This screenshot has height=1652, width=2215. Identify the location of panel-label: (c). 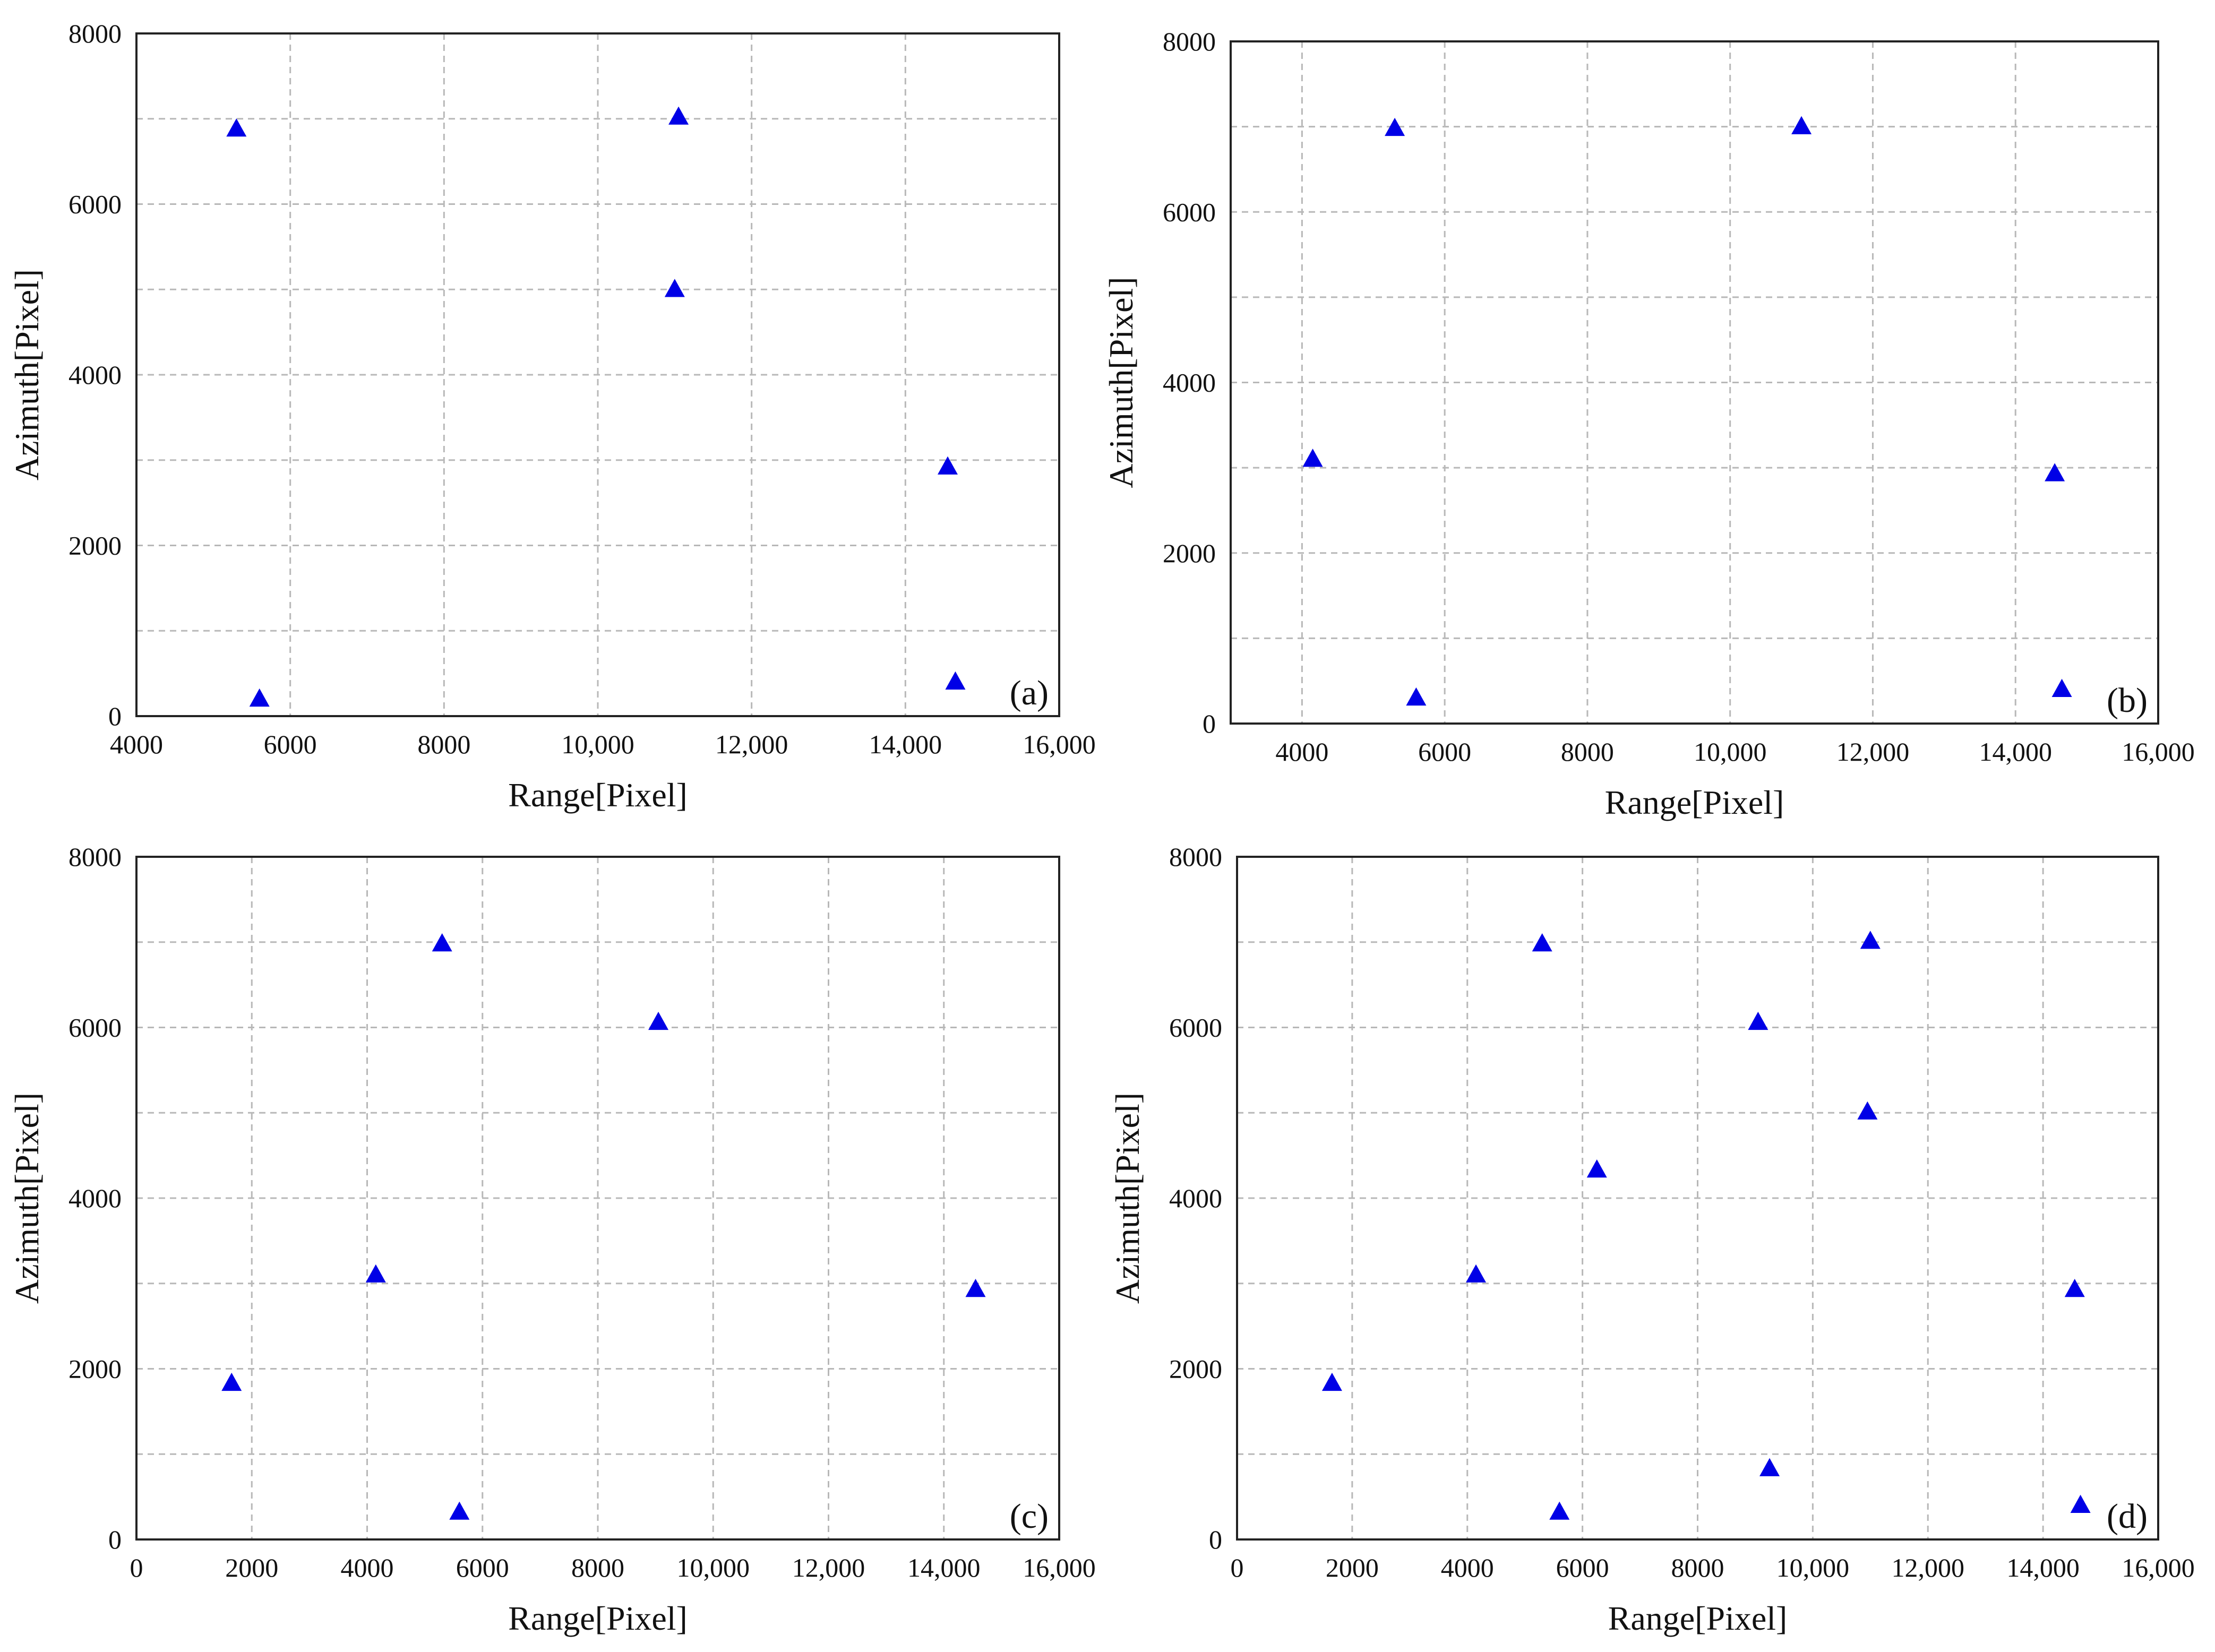
(1029, 1516).